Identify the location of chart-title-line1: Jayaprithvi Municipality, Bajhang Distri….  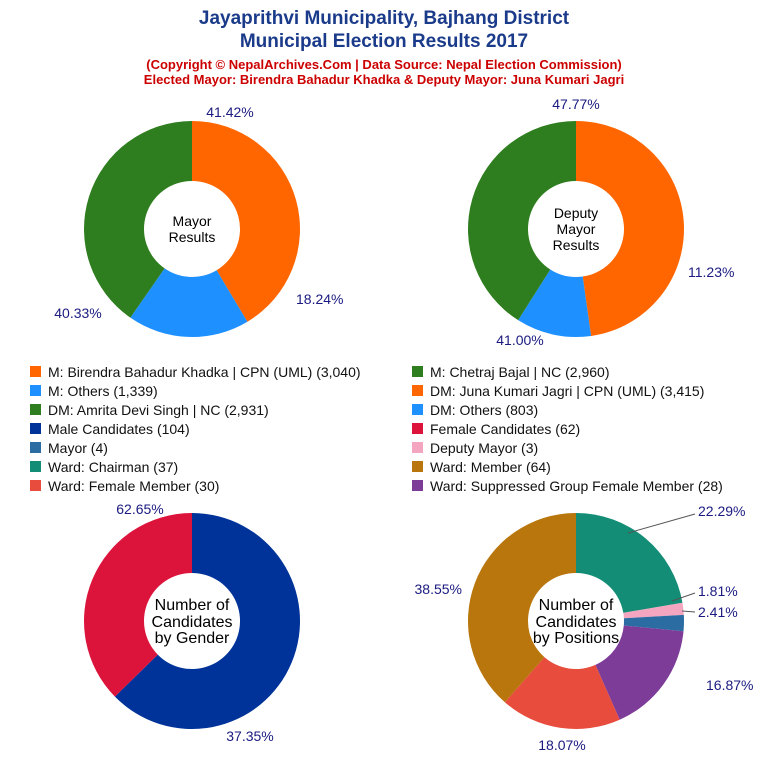
(384, 18).